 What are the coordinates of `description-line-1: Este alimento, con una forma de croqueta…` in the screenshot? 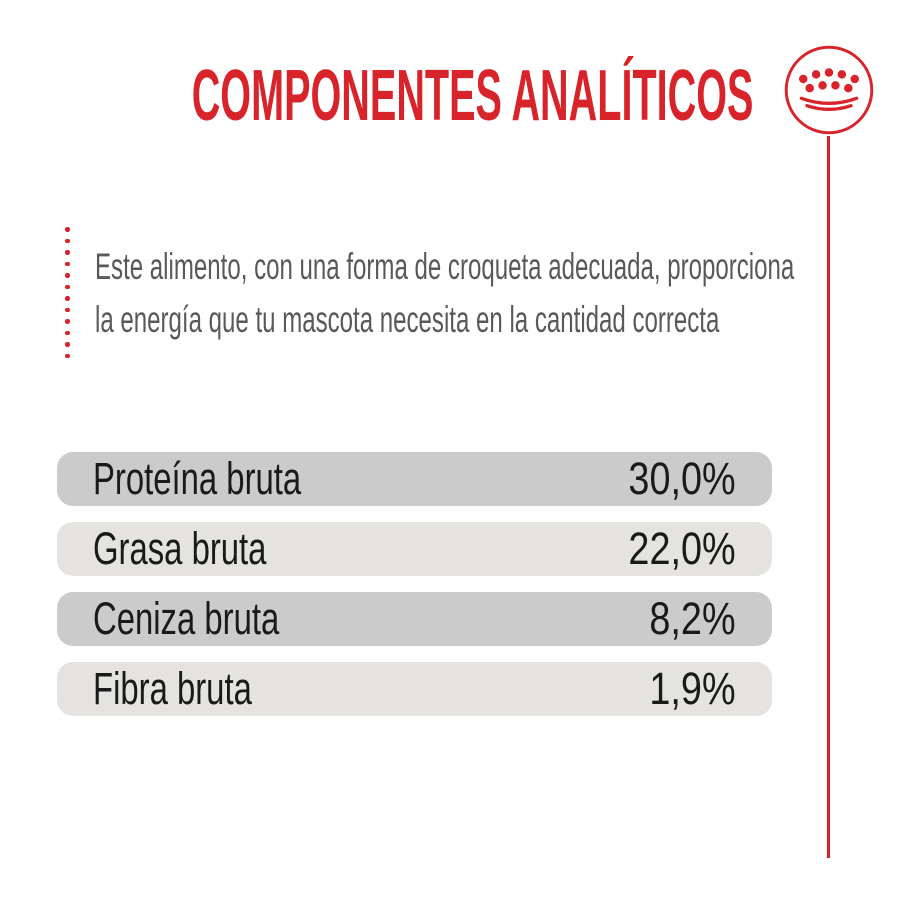 It's located at (445, 266).